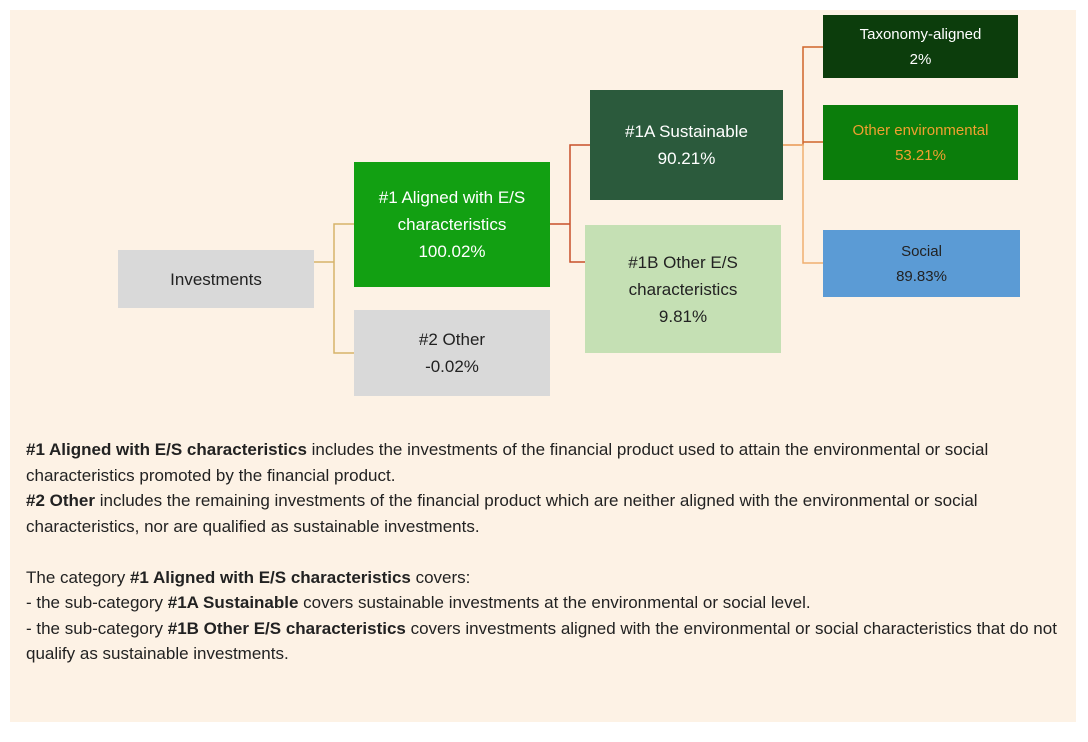  I want to click on node-value: 100.02%, so click(452, 251).